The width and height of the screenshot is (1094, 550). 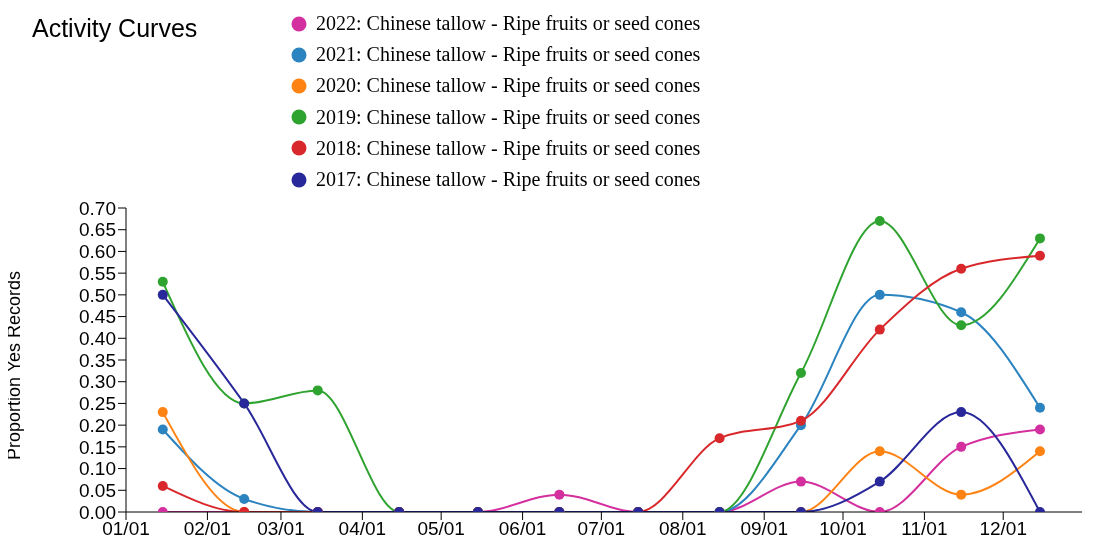 I want to click on legend-label: 2017: Chinese tallow - Ripe fruits or seed cones, so click(x=508, y=180).